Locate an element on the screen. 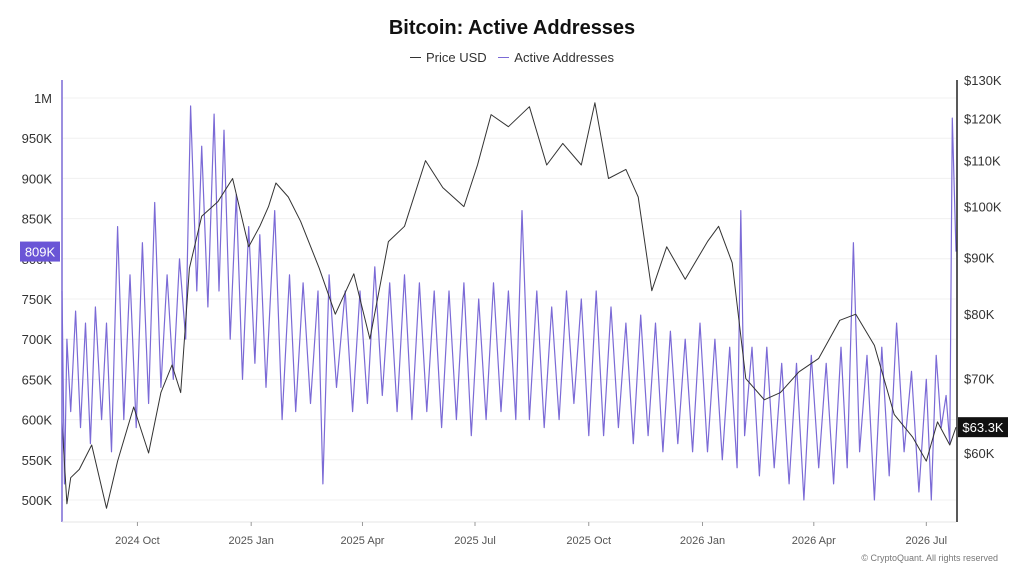 This screenshot has height=576, width=1024. right-tick-label: $80K is located at coordinates (979, 314).